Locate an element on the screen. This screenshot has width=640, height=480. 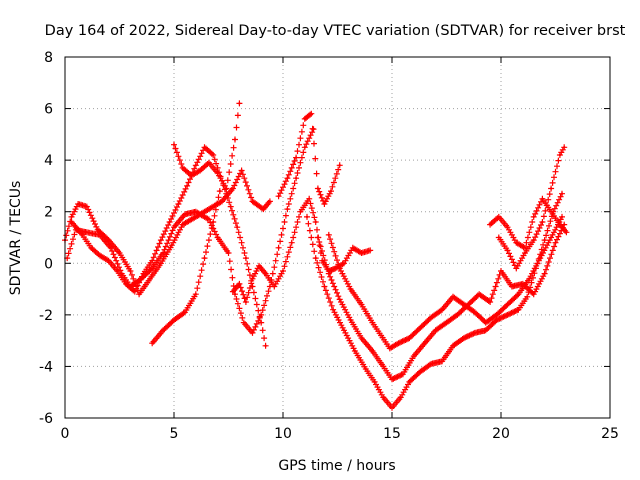
y-axis-label: SDTVAR / TECUs is located at coordinates (16, 238).